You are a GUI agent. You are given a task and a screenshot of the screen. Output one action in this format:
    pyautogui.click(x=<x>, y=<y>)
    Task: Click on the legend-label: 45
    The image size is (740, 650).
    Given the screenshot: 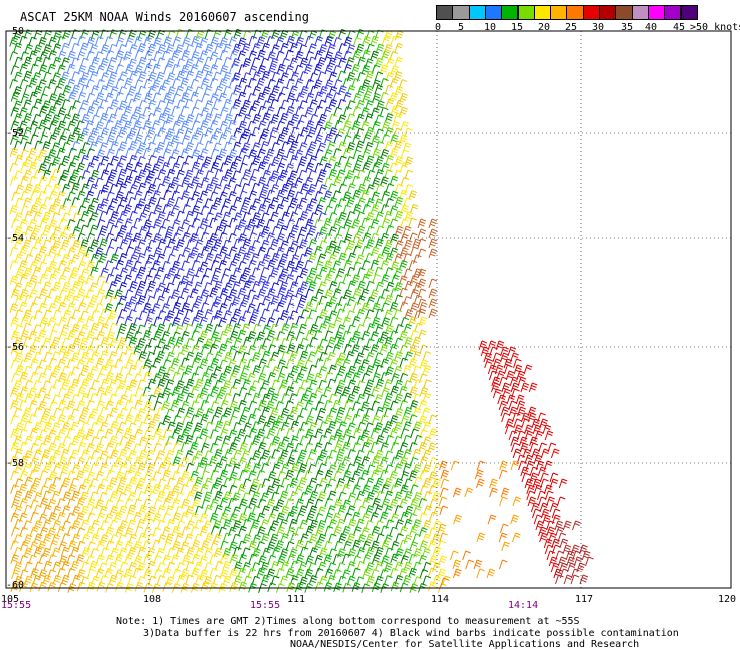 What is the action you would take?
    pyautogui.click(x=679, y=27)
    